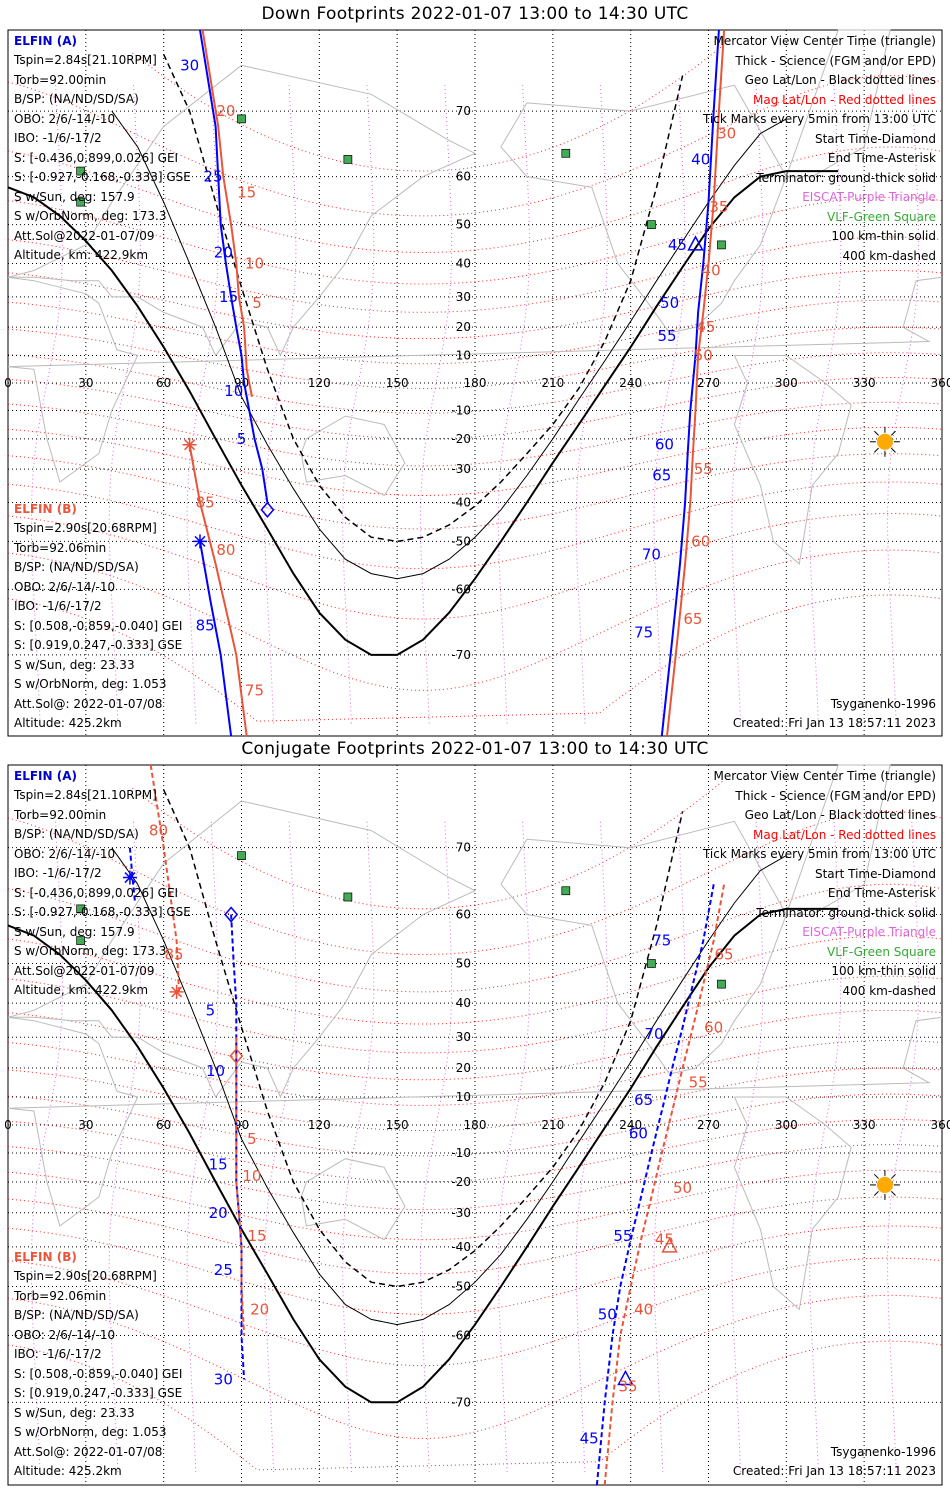 The height and width of the screenshot is (1500, 950). Describe the element at coordinates (242, 439) in the screenshot. I see `time-tick-label: 5` at that location.